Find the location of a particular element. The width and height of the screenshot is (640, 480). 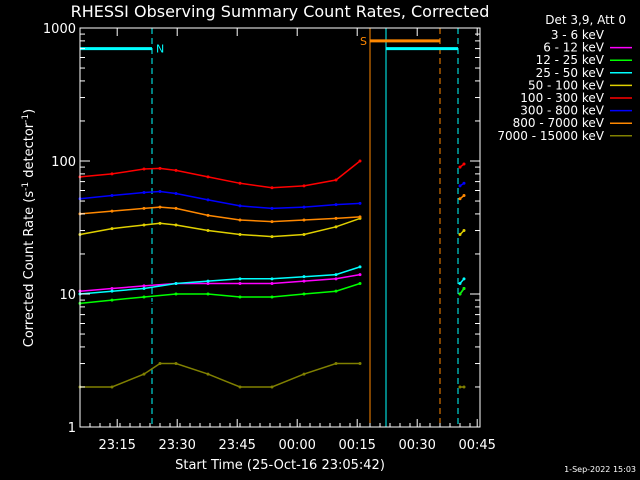

y-axis-label-superscript: -1 is located at coordinates (26, 118).